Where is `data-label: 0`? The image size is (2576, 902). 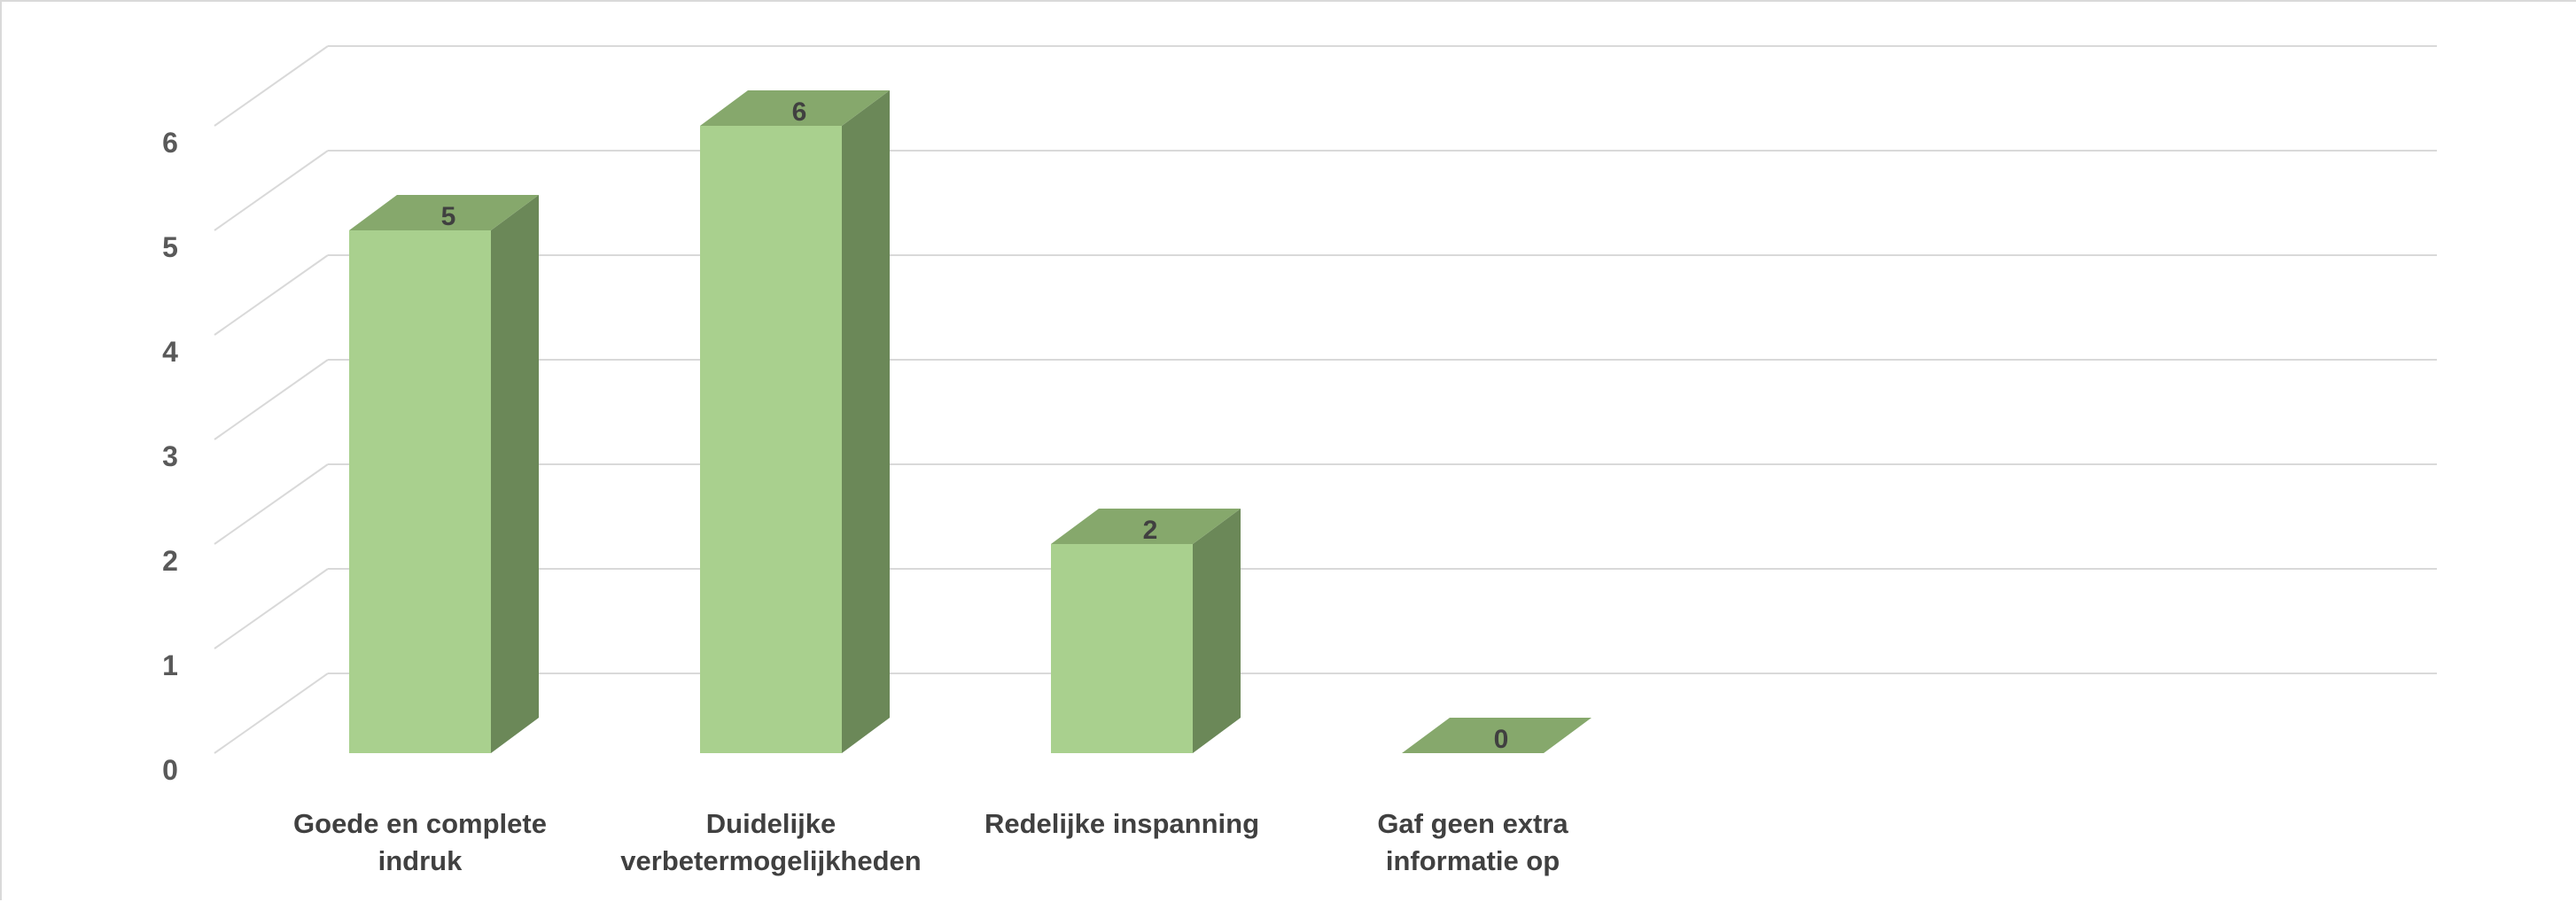 data-label: 0 is located at coordinates (1501, 739).